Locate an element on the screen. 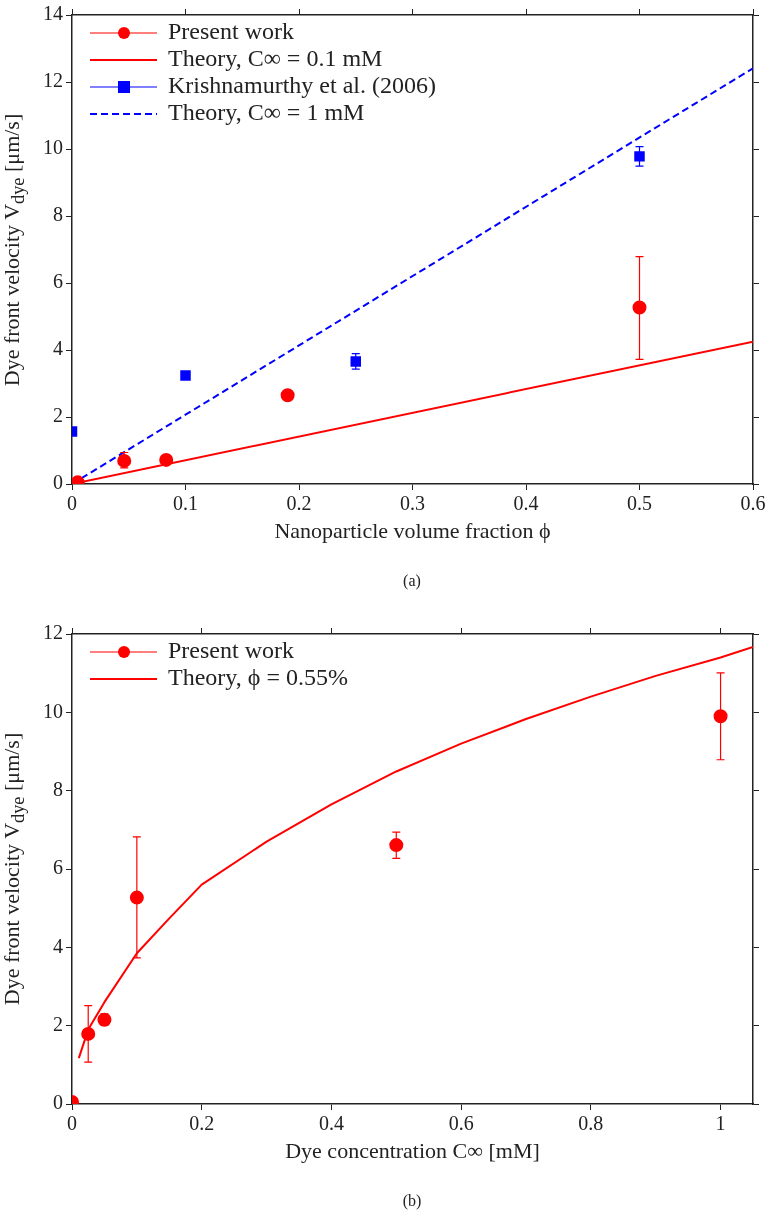 Image resolution: width=771 pixels, height=1216 pixels. x-axis-title: Nanoparticle volume fraction ϕ is located at coordinates (412, 531).